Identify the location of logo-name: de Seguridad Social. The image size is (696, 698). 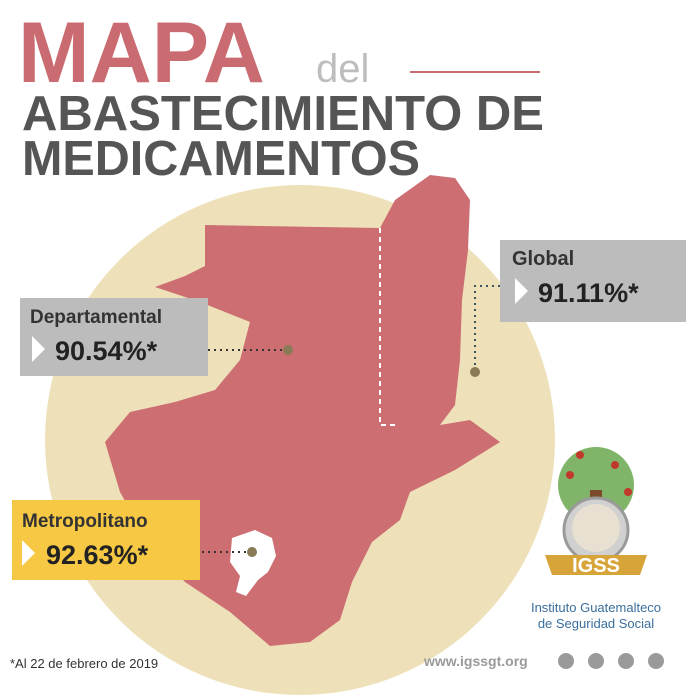
(596, 623).